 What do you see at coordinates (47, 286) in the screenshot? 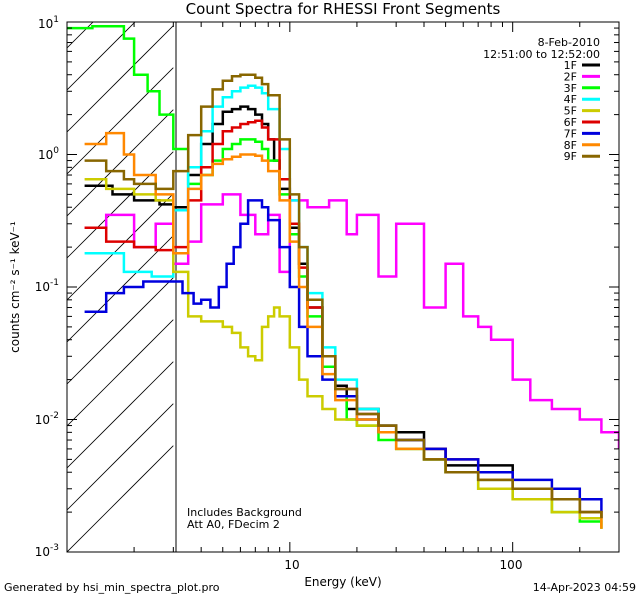
I see `y-tick-label-1e-1: 10⁻¹` at bounding box center [47, 286].